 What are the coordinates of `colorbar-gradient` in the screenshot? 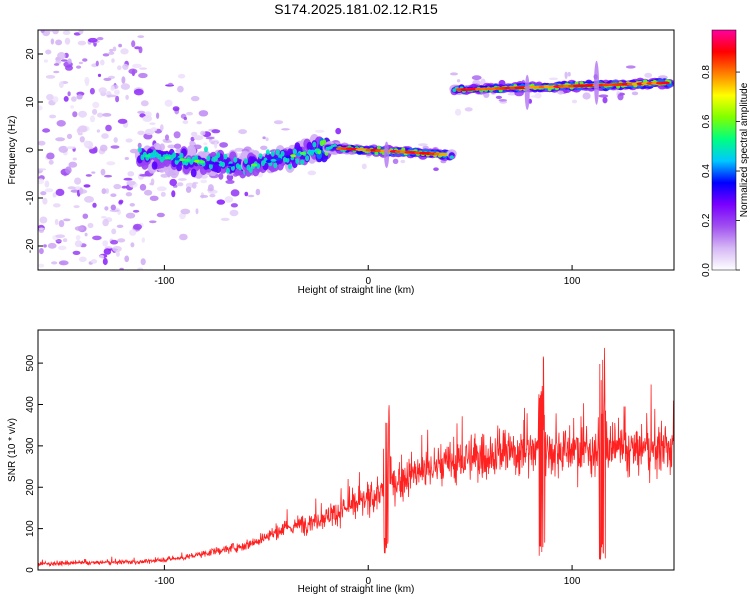 It's located at (724, 150).